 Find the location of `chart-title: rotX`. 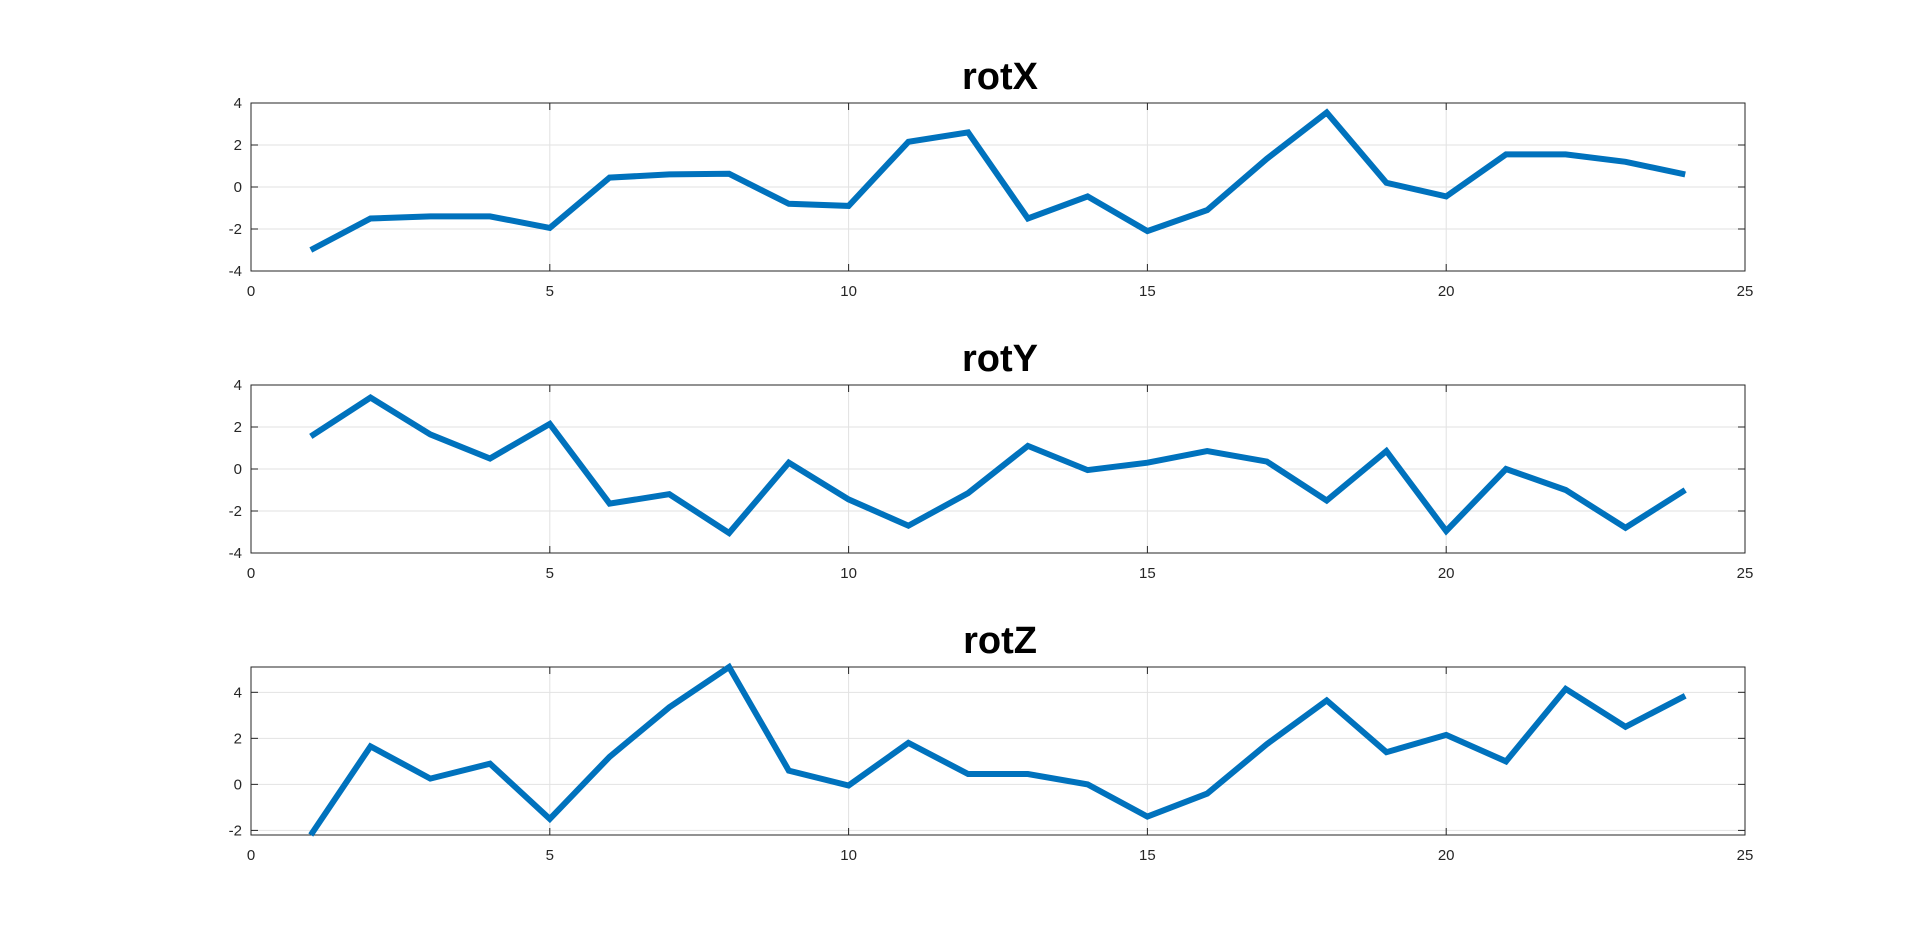

chart-title: rotX is located at coordinates (1000, 77).